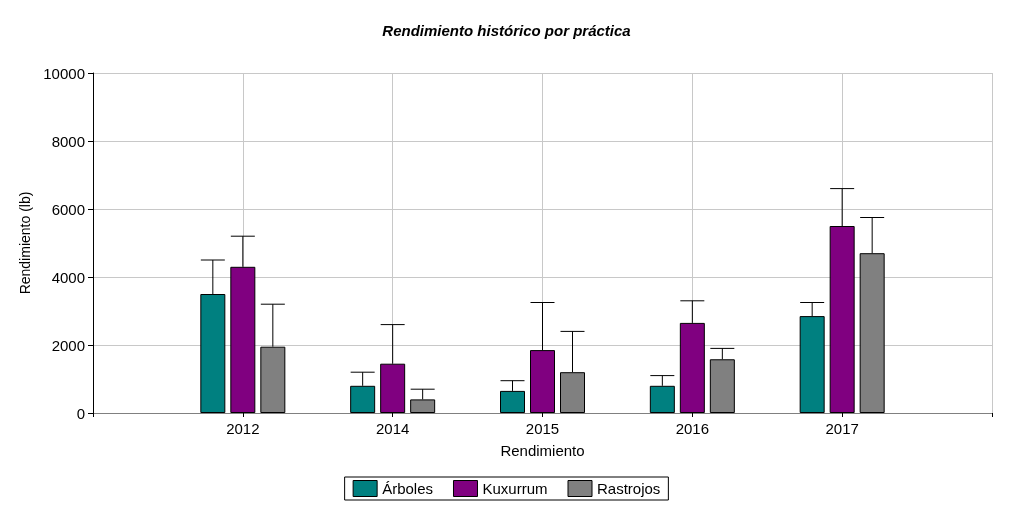 The width and height of the screenshot is (1013, 510). I want to click on x-tick-label: 2012, so click(243, 428).